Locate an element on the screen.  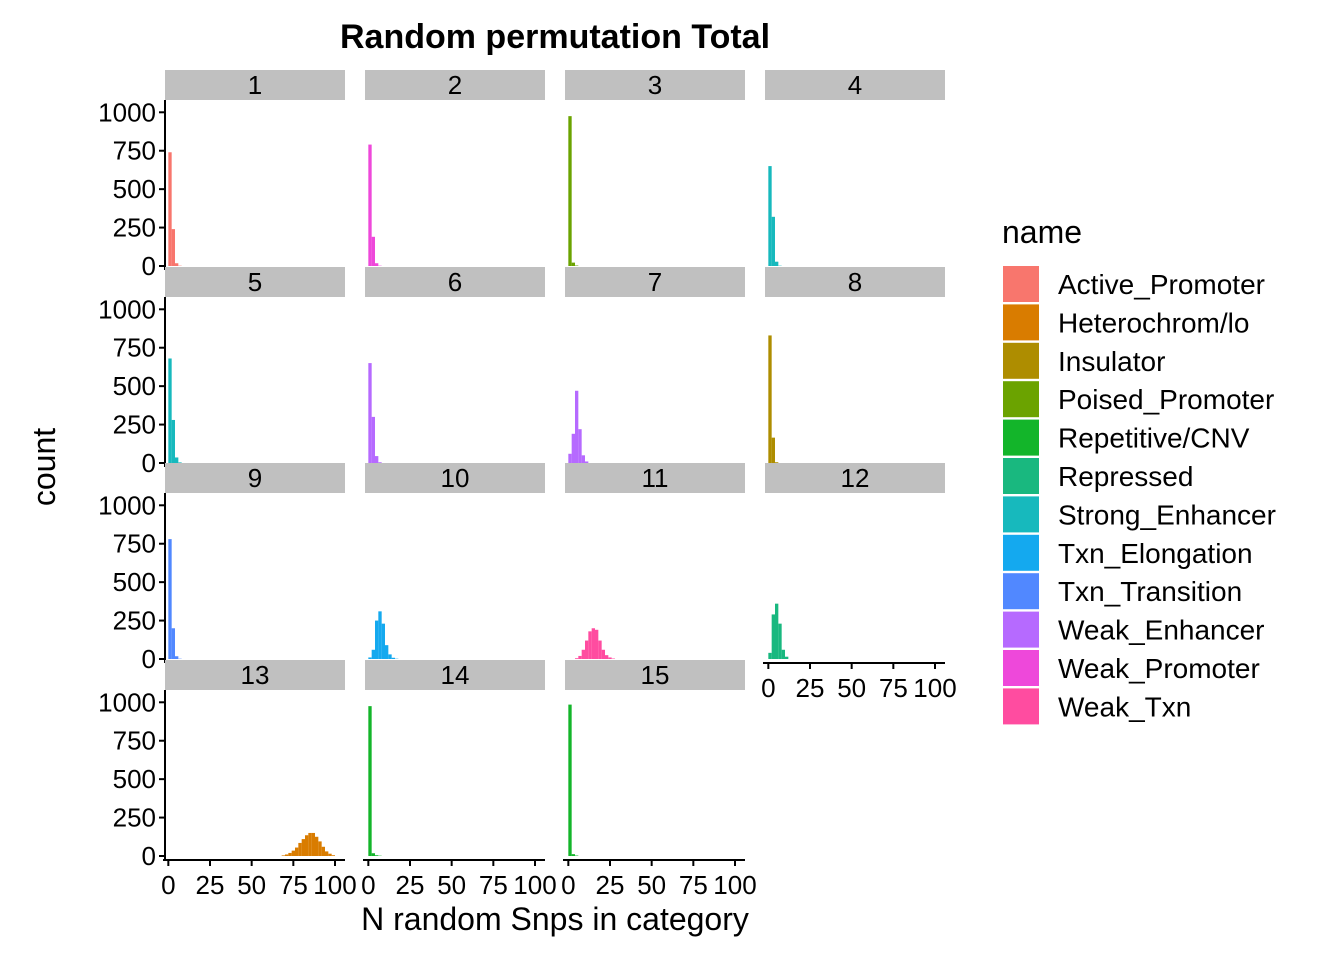
facet-panel: 8 is located at coordinates (855, 365).